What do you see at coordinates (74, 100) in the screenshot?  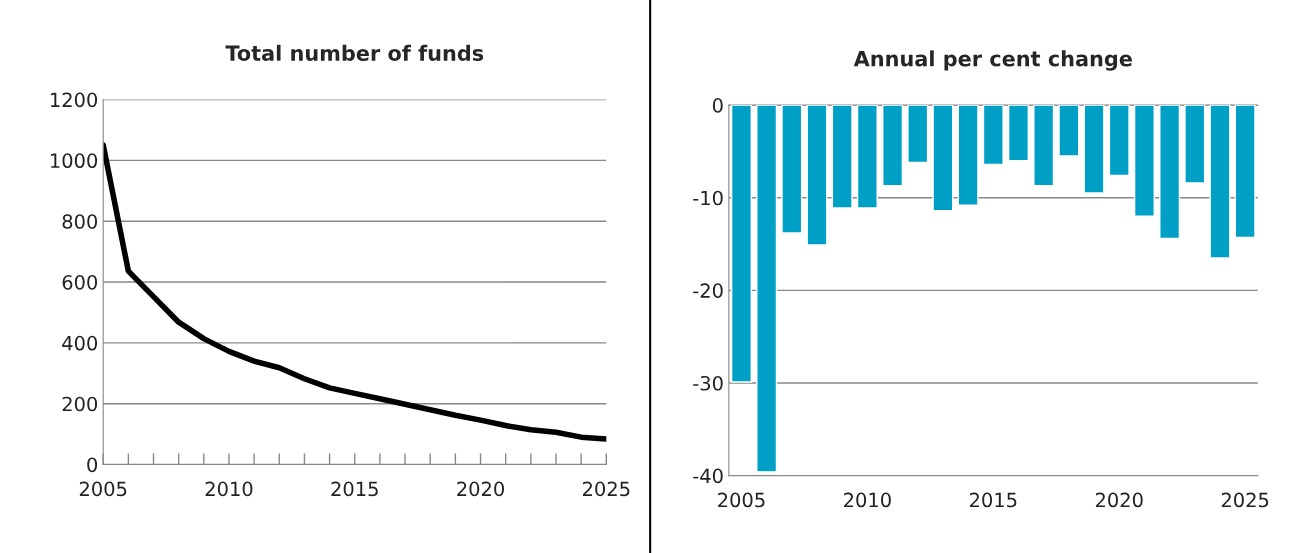 I see `y-tick-label: 1200` at bounding box center [74, 100].